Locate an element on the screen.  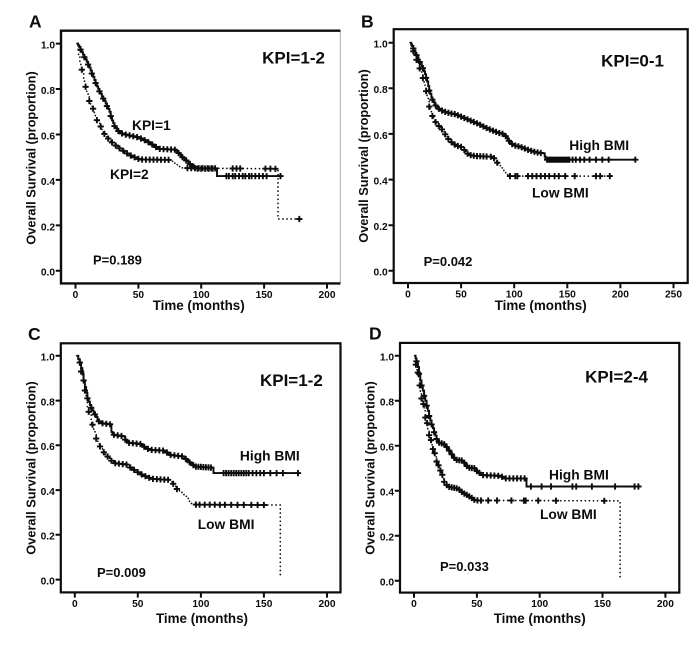
svg-text: B is located at coordinates (367, 22).